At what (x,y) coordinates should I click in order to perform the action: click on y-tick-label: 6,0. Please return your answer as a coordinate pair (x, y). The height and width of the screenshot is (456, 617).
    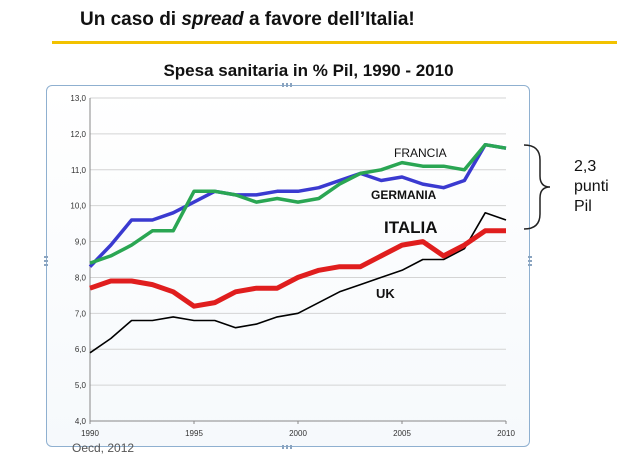
    Looking at the image, I should click on (81, 349).